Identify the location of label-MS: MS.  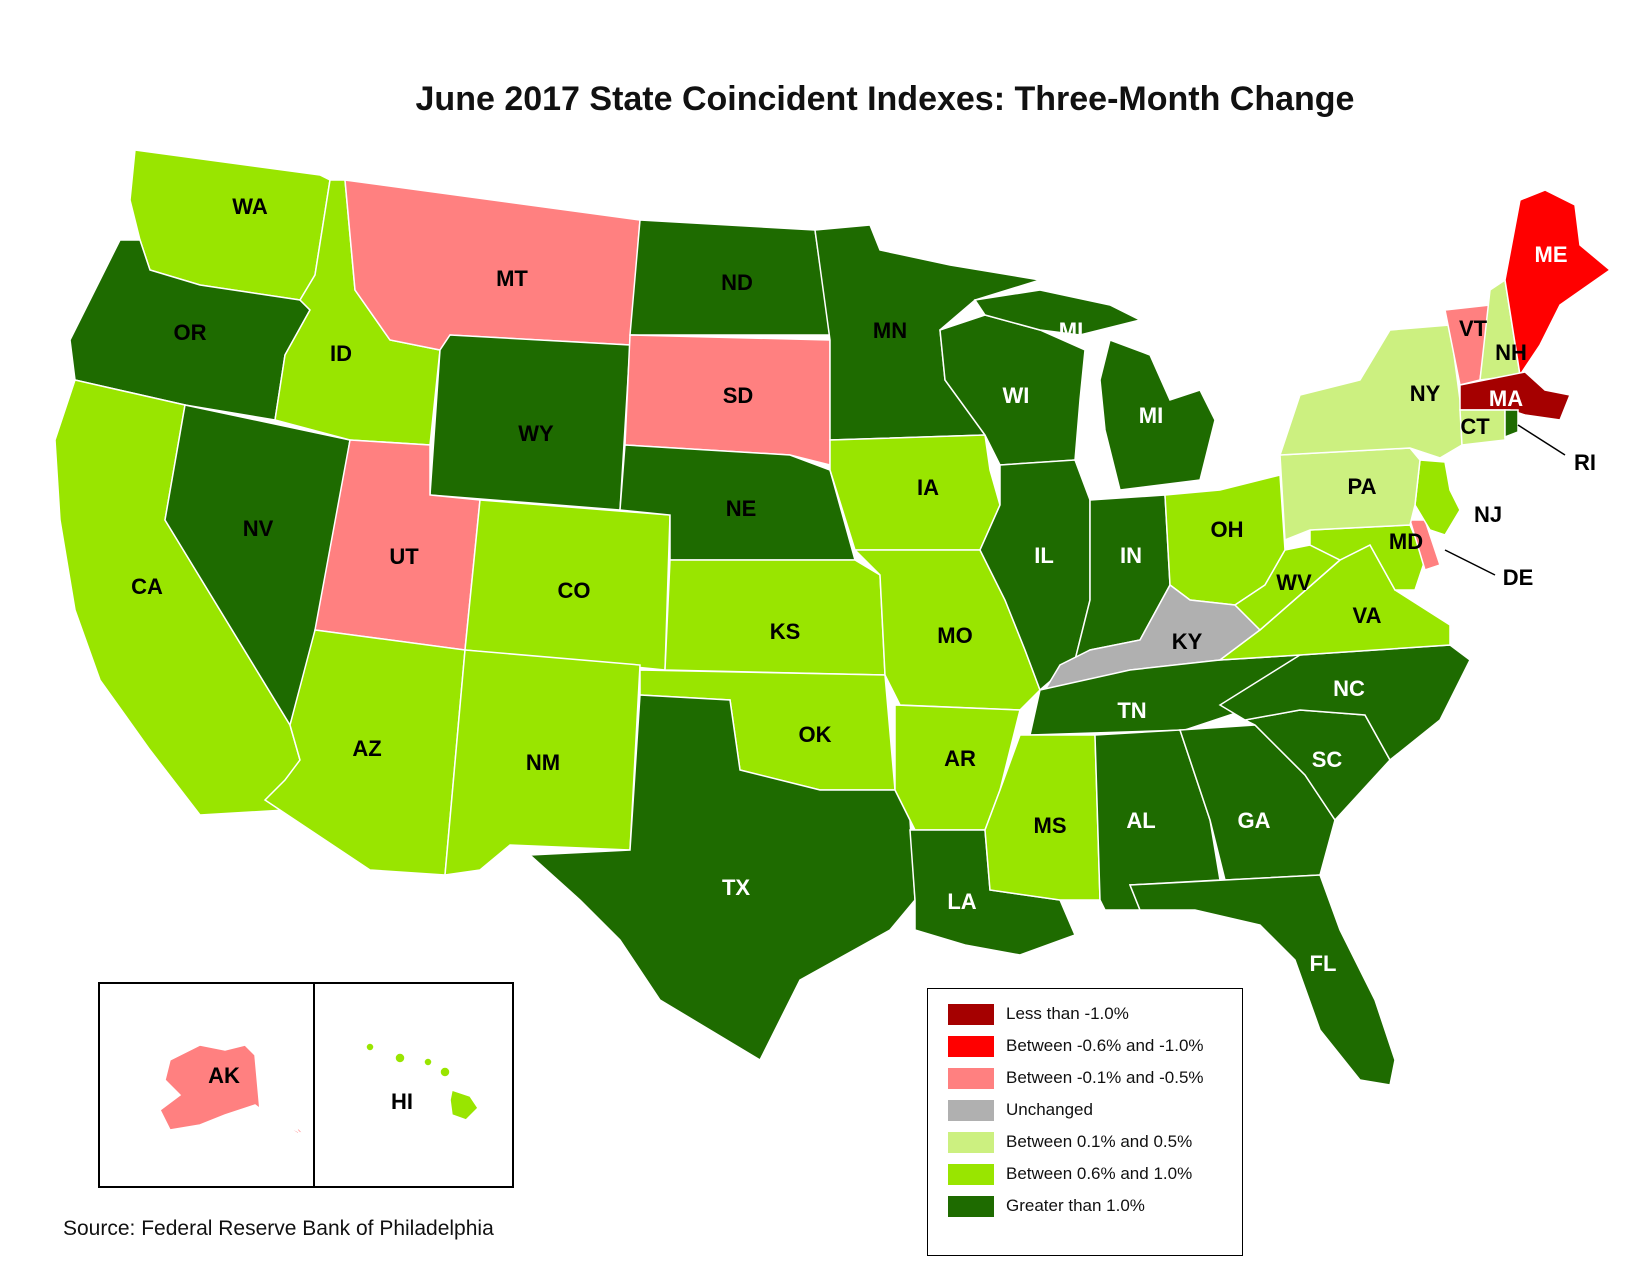
(1050, 825).